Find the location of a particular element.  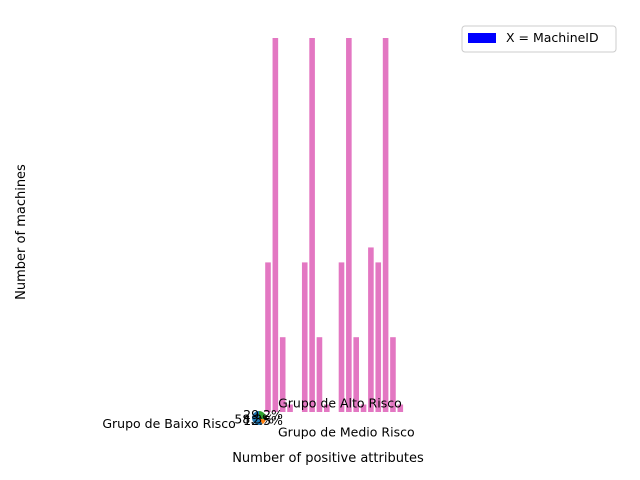

legend-label: X = MachineID is located at coordinates (552, 37).